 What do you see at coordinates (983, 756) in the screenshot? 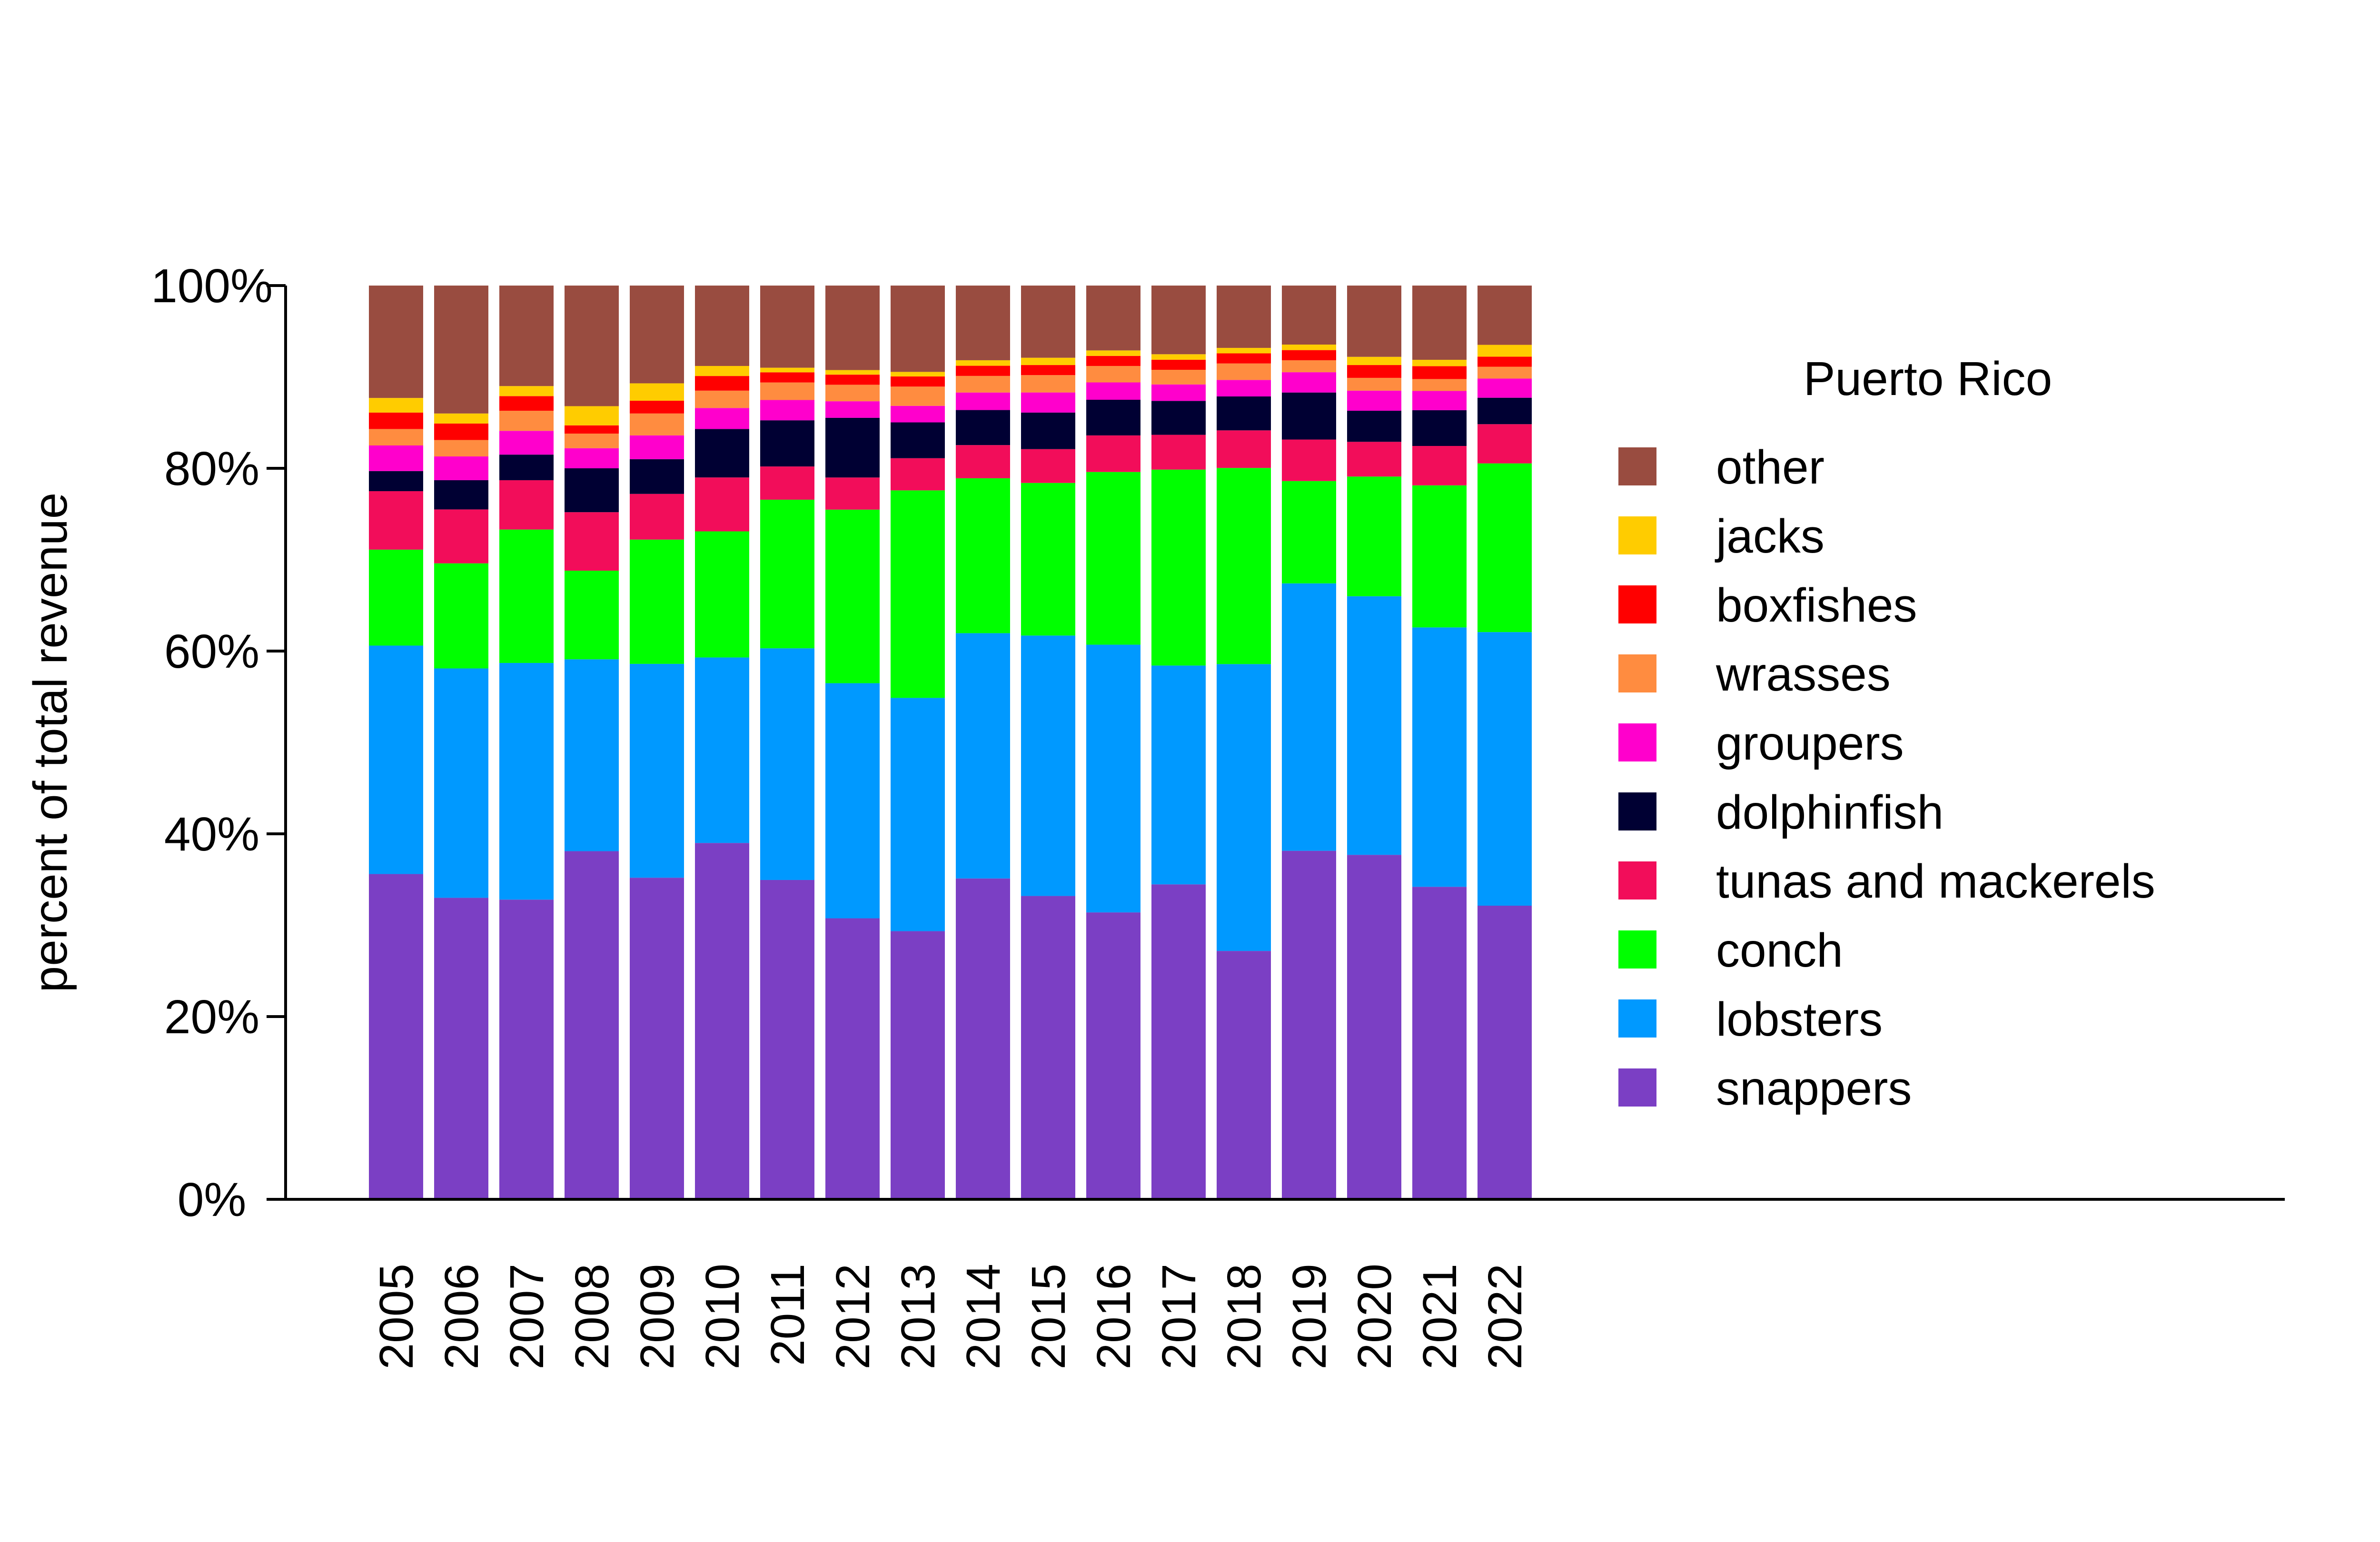
I see `bar-segment-lobsters-2014` at bounding box center [983, 756].